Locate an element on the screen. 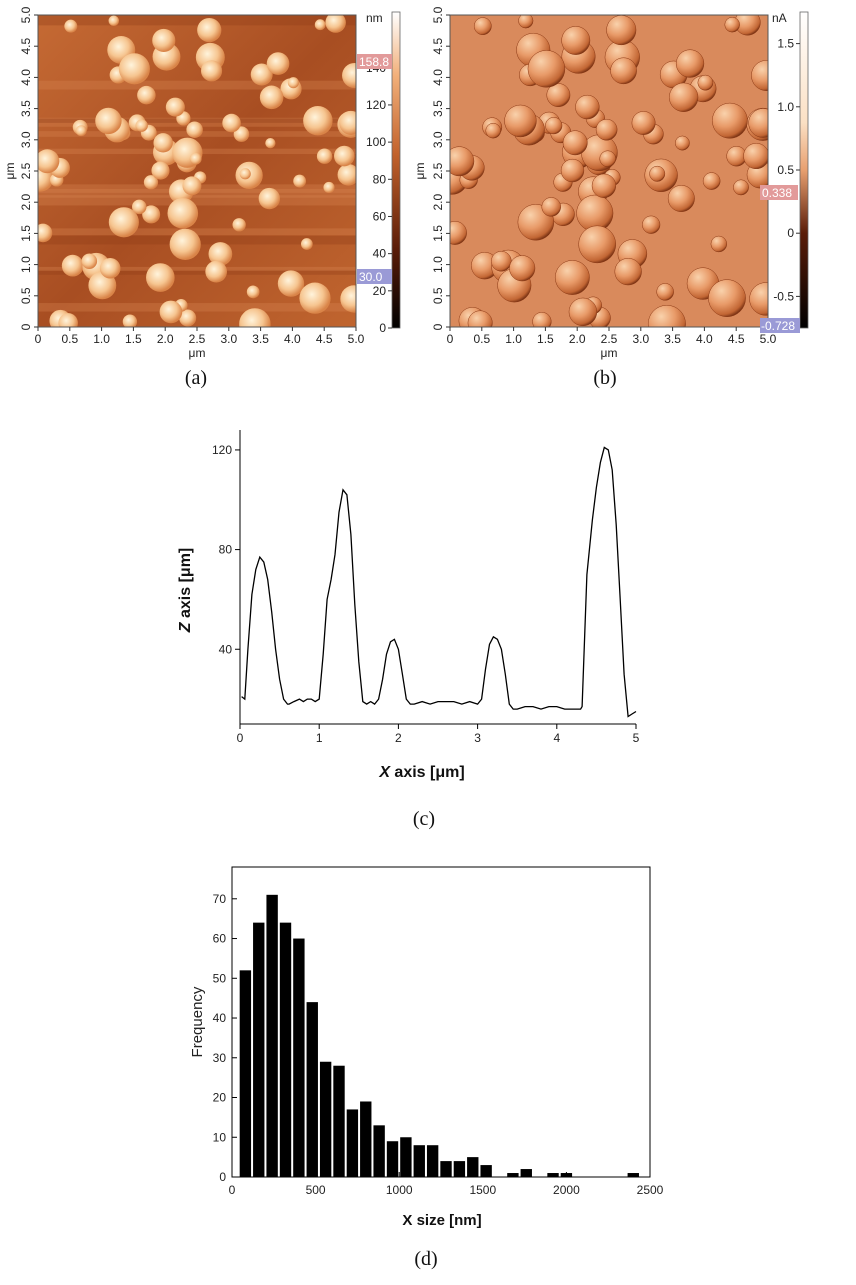 This screenshot has width=856, height=1285. histogram-y-tick: 40 is located at coordinates (220, 1018).